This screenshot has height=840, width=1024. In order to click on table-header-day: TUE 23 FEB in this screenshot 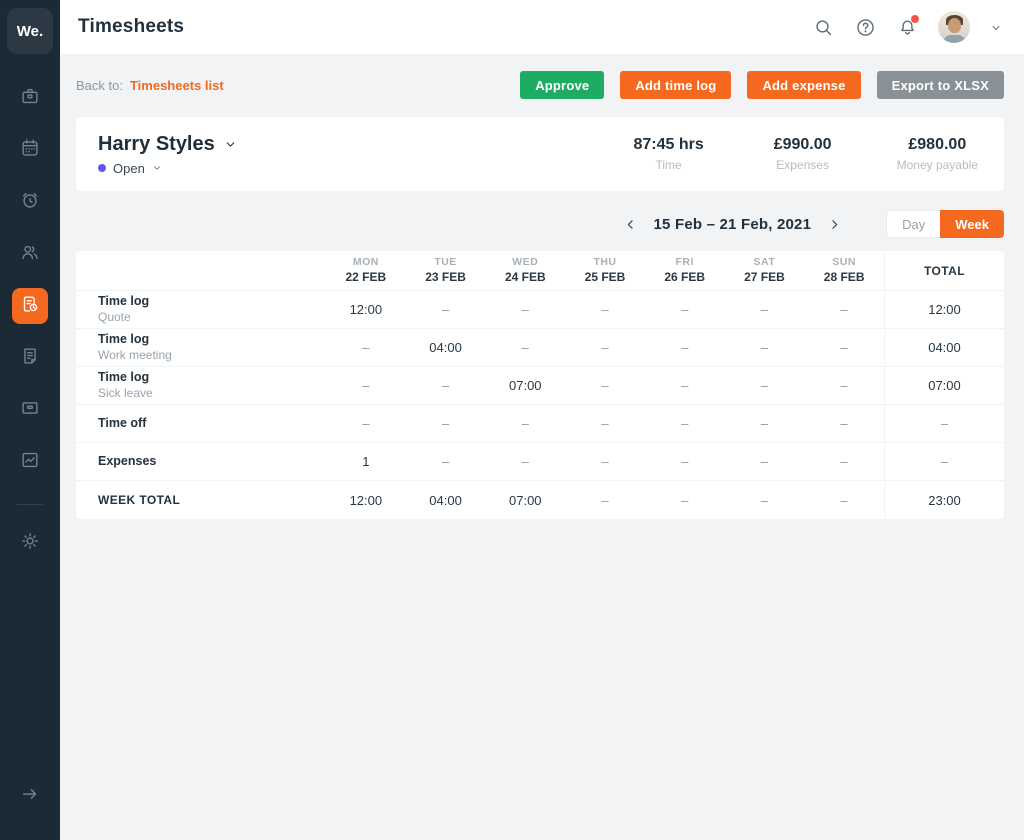, I will do `click(445, 270)`.